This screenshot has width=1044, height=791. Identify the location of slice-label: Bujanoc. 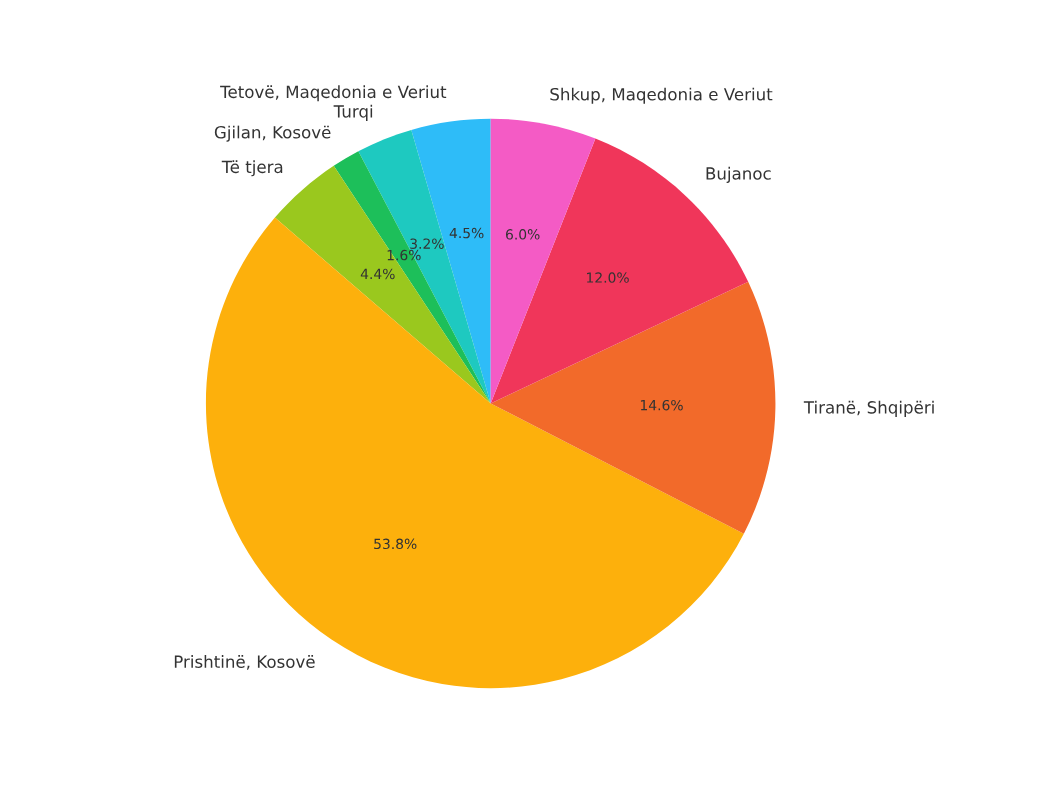
(738, 174).